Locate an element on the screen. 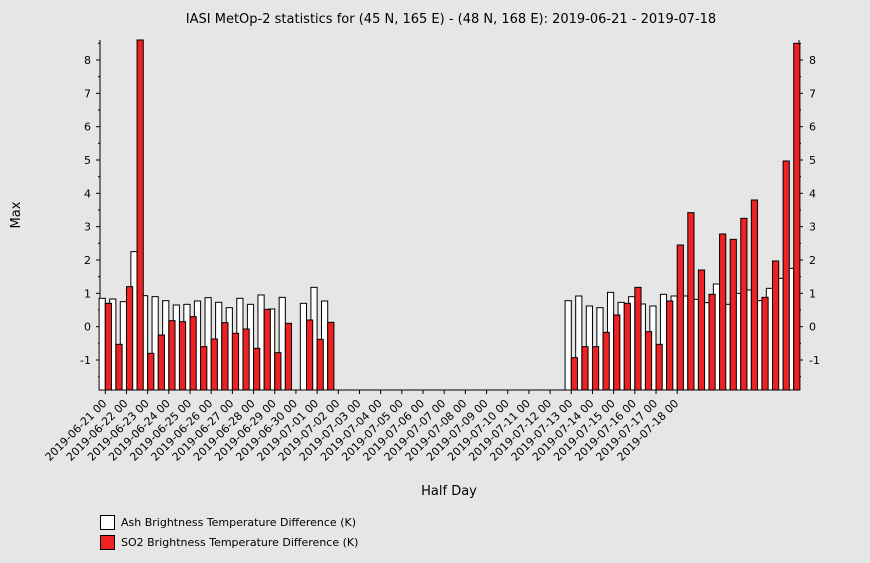 The height and width of the screenshot is (563, 870). y-tick-label-right: 3 is located at coordinates (812, 227).